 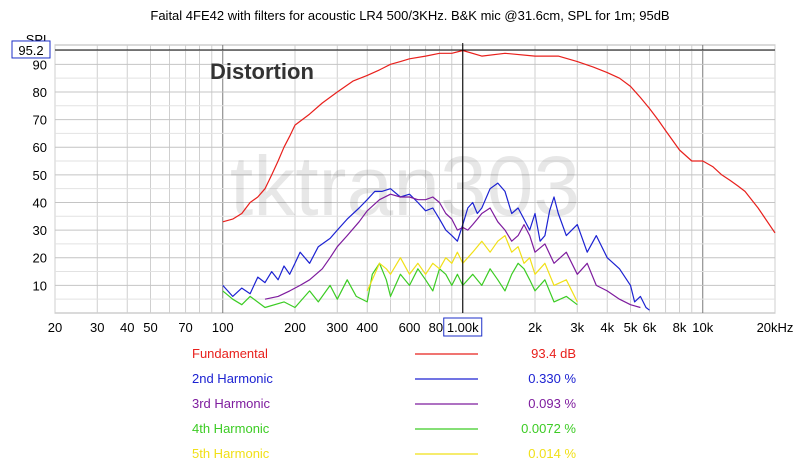 What do you see at coordinates (400, 285) in the screenshot?
I see `series-line-4th-harmonic` at bounding box center [400, 285].